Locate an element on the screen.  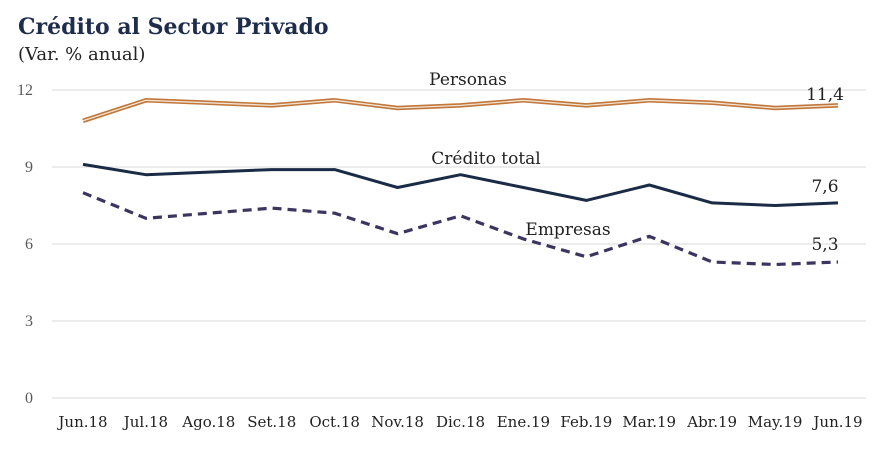
x-tick-label: May.19 is located at coordinates (775, 422).